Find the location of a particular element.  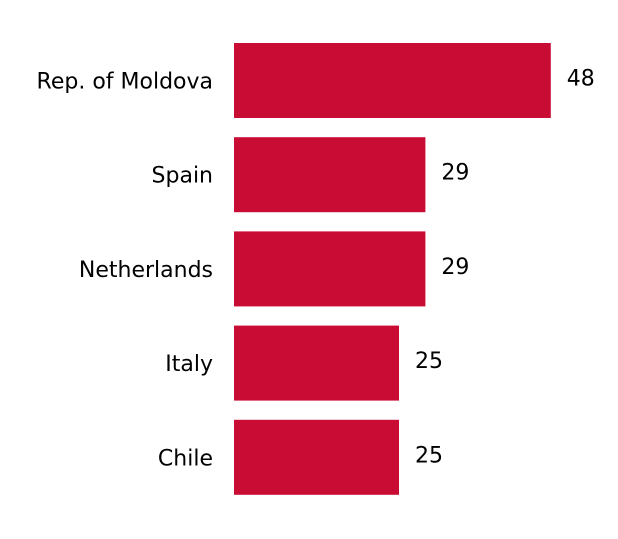

category-label: Spain is located at coordinates (182, 176).